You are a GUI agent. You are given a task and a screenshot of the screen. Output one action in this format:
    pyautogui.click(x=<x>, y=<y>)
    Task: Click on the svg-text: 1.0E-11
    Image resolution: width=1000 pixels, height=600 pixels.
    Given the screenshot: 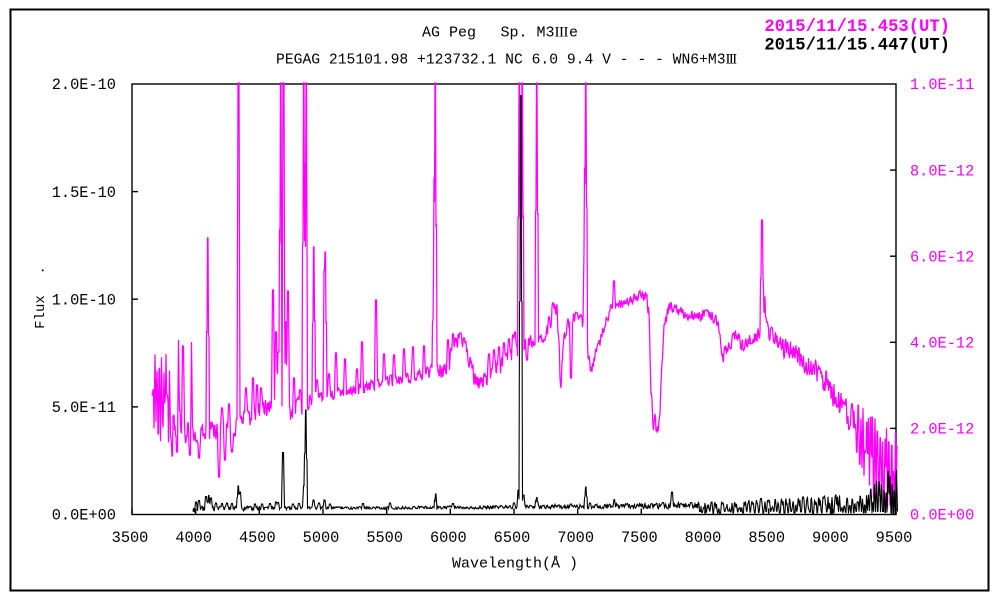 What is the action you would take?
    pyautogui.click(x=942, y=85)
    